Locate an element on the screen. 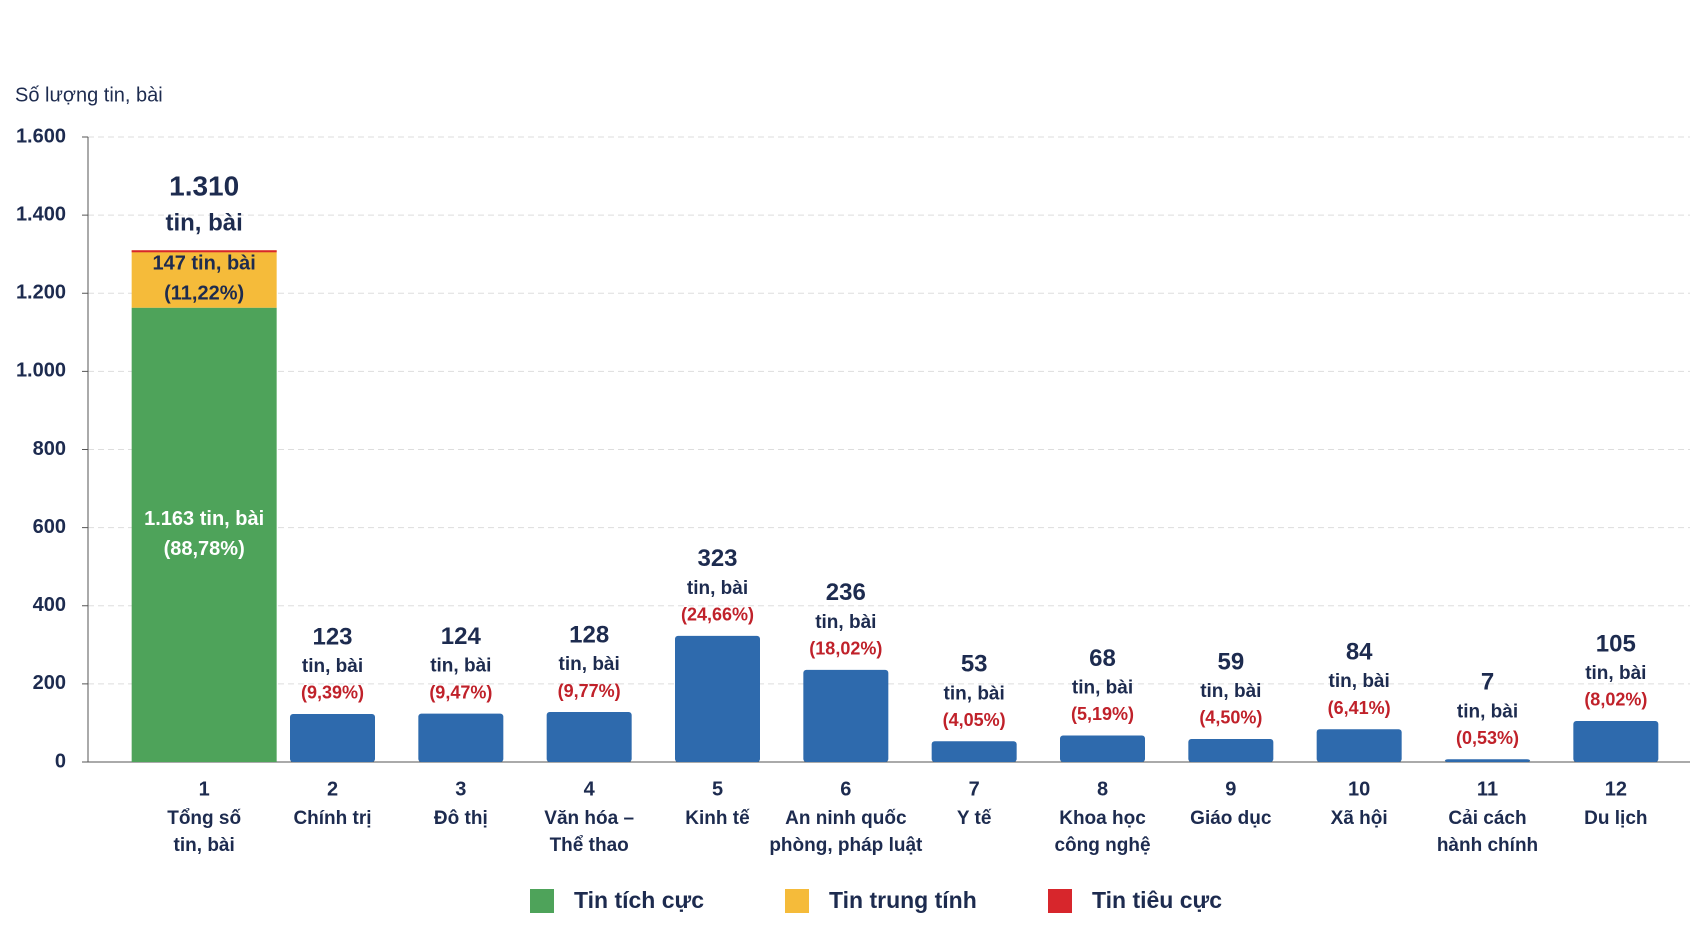 The image size is (1693, 934). x-tick-label: Văn hóa – is located at coordinates (589, 818).